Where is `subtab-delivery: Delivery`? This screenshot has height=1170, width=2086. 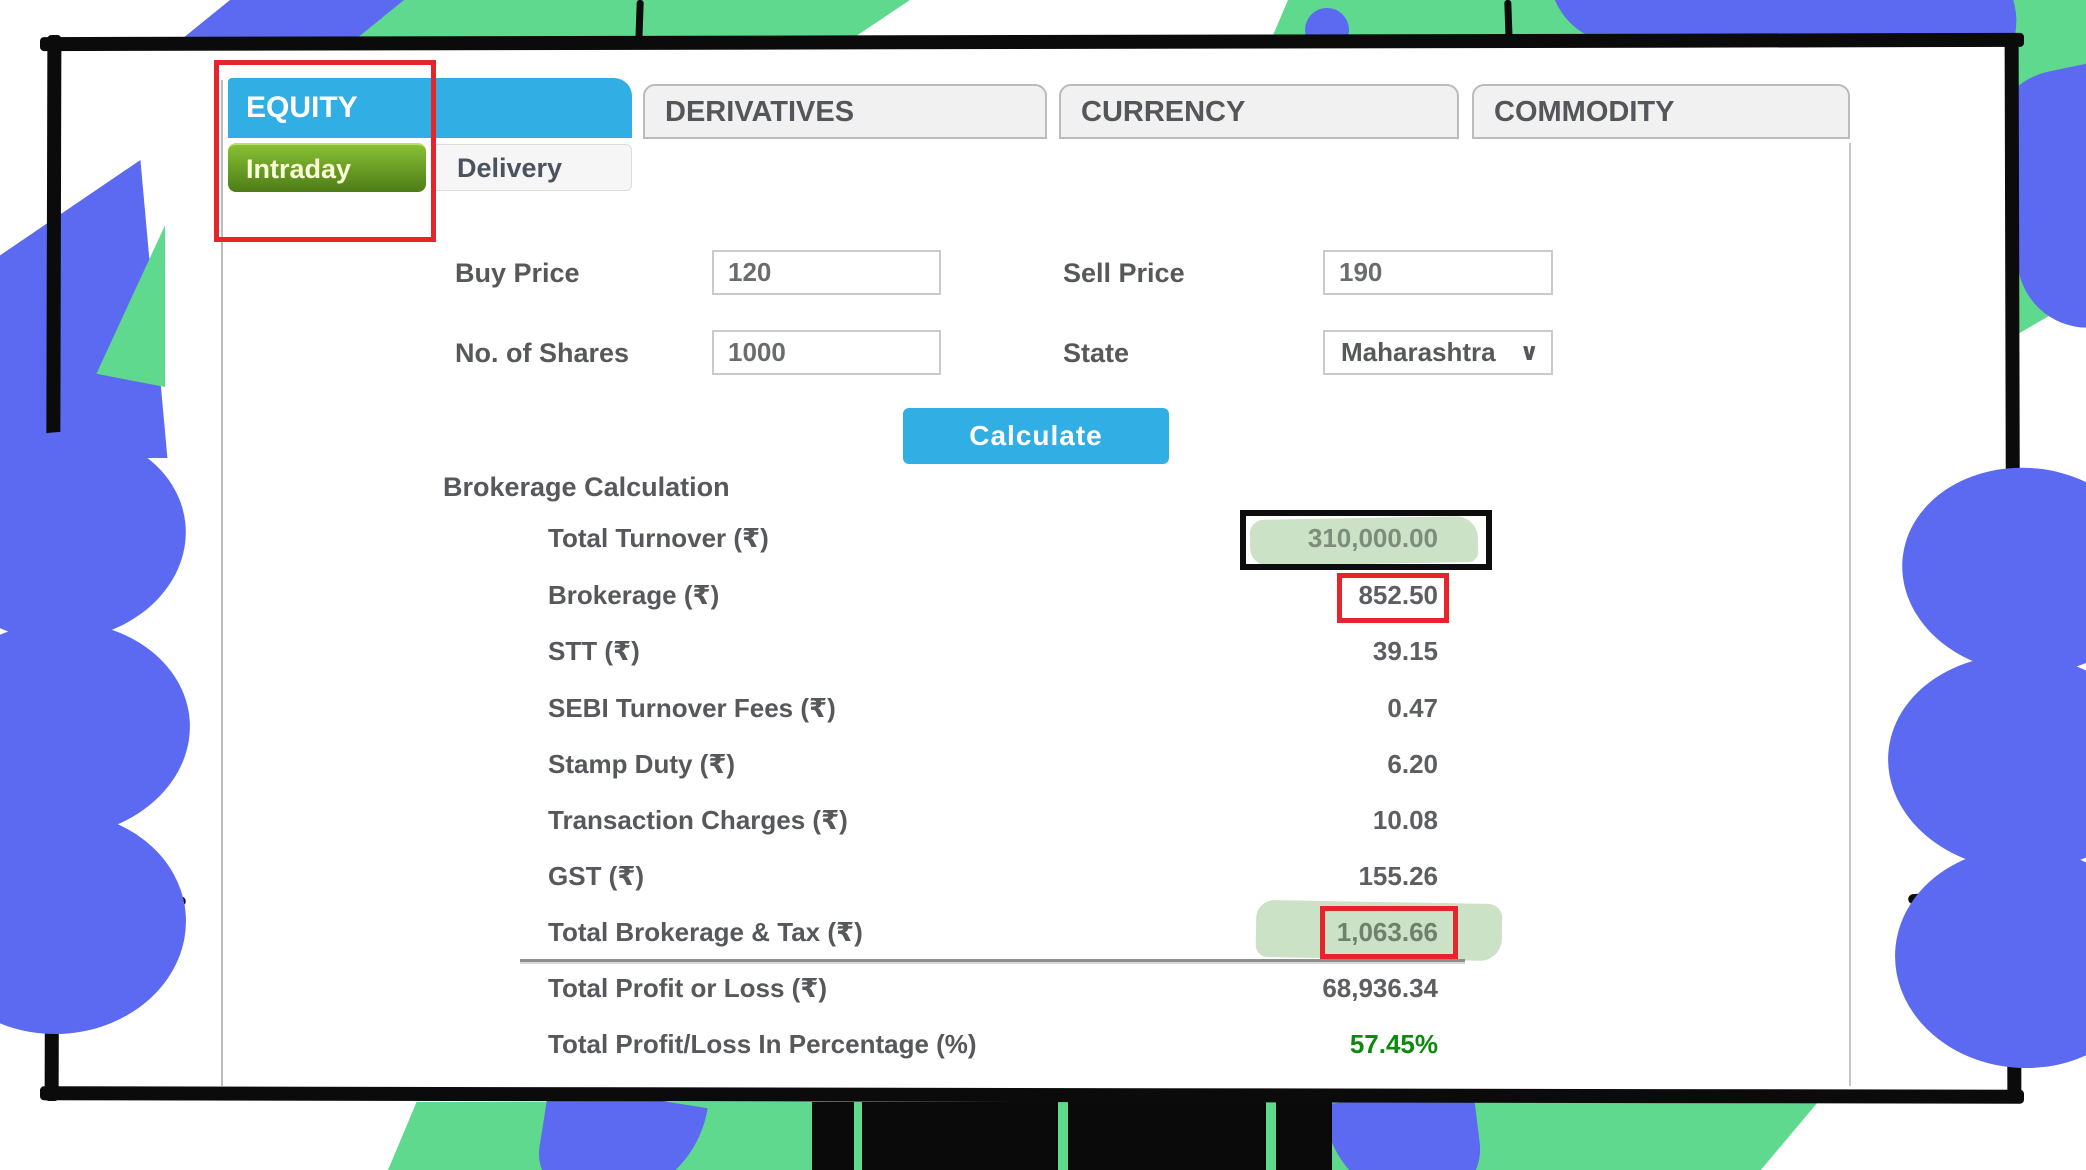
subtab-delivery: Delivery is located at coordinates (532, 167).